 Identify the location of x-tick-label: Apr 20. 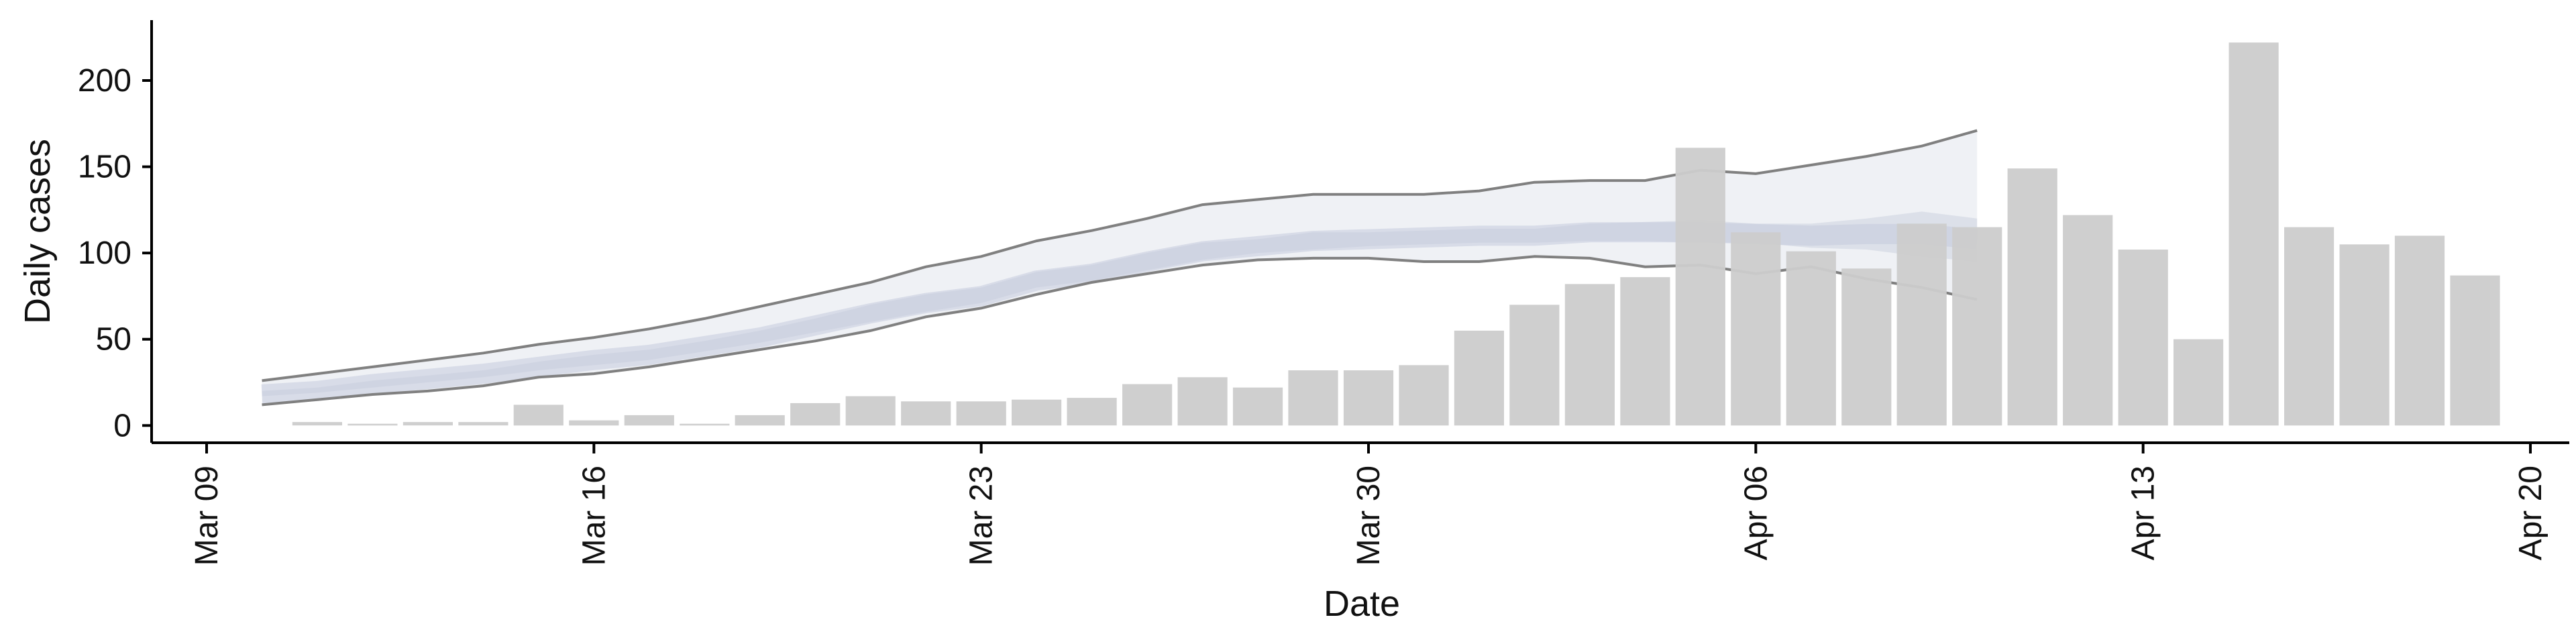
(2530, 513).